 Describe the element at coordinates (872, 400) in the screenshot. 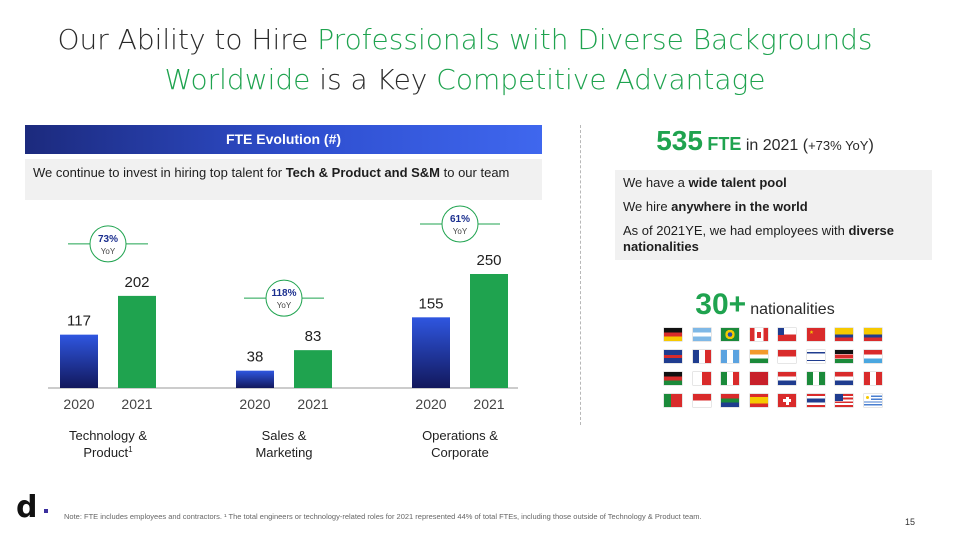

I see `uruguay-flag` at that location.